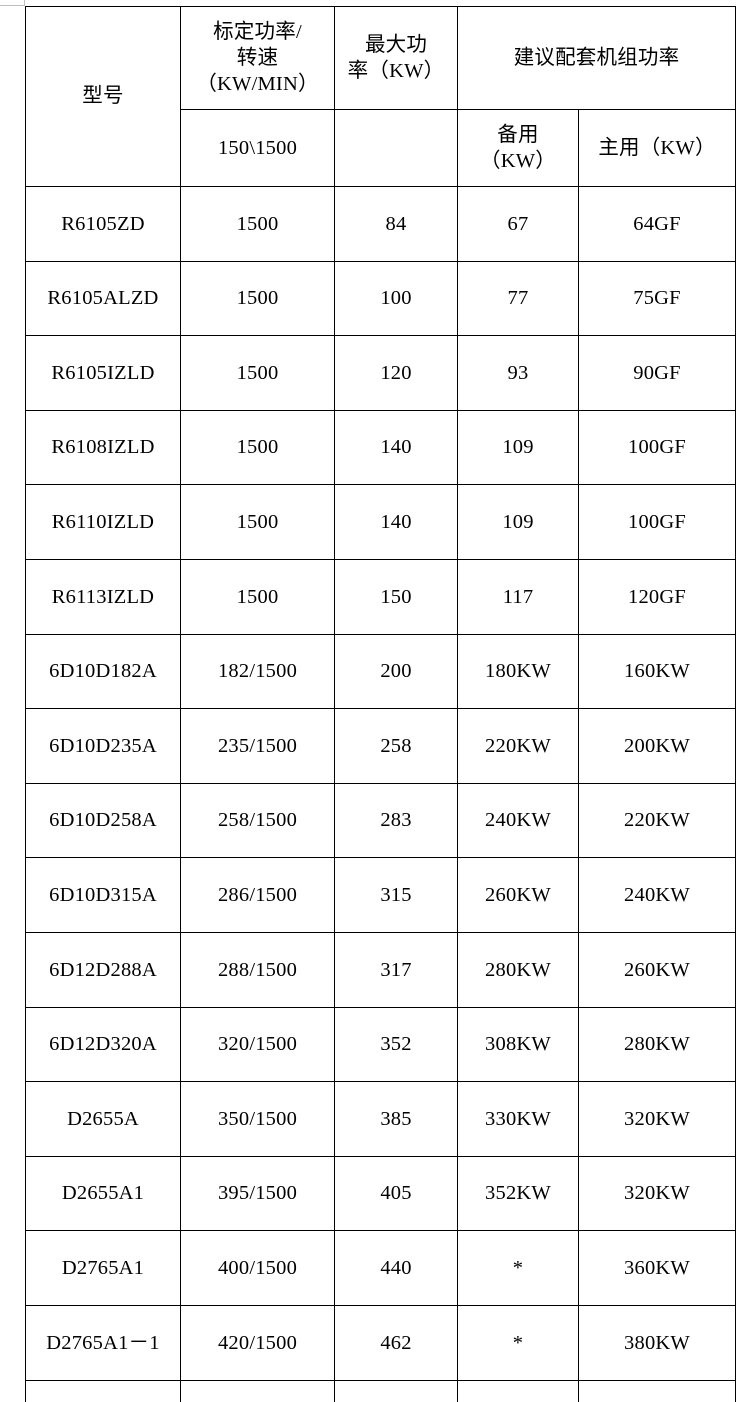 The height and width of the screenshot is (1402, 747). What do you see at coordinates (103, 895) in the screenshot?
I see `cell-model: 6D10D315A` at bounding box center [103, 895].